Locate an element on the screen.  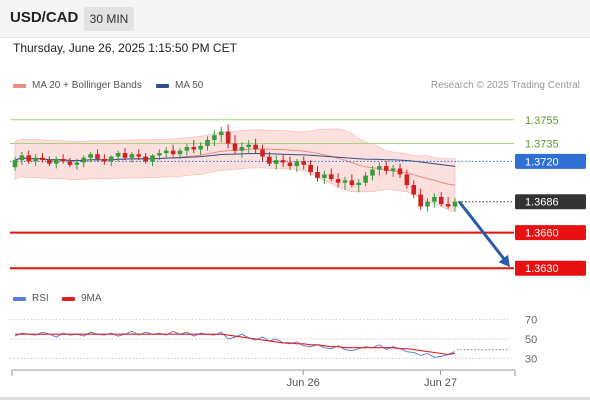
legend-rsi-swatch is located at coordinates (19, 298).